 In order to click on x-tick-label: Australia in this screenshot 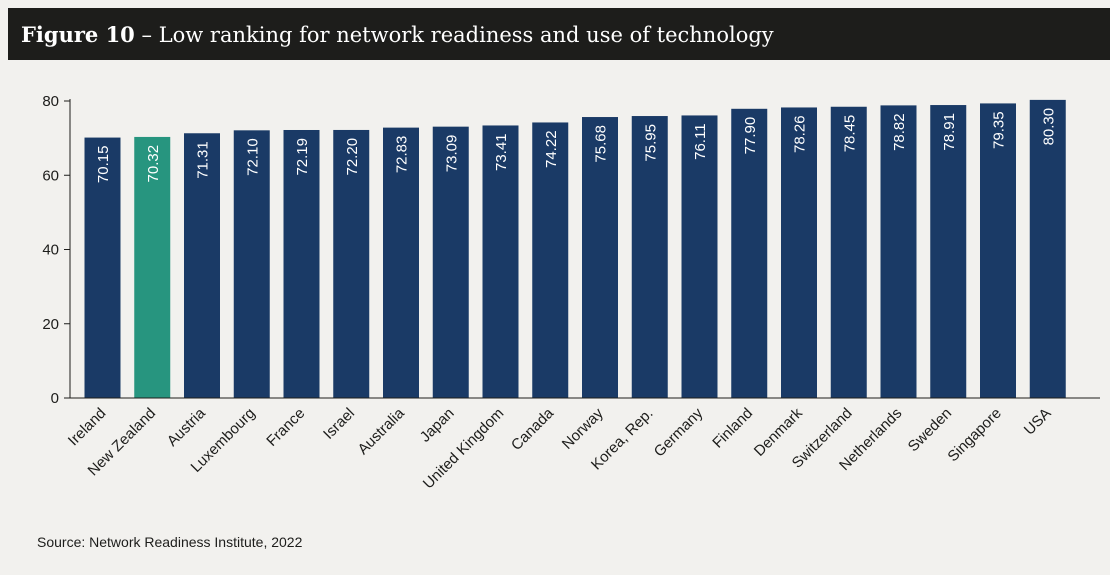, I will do `click(382, 431)`.